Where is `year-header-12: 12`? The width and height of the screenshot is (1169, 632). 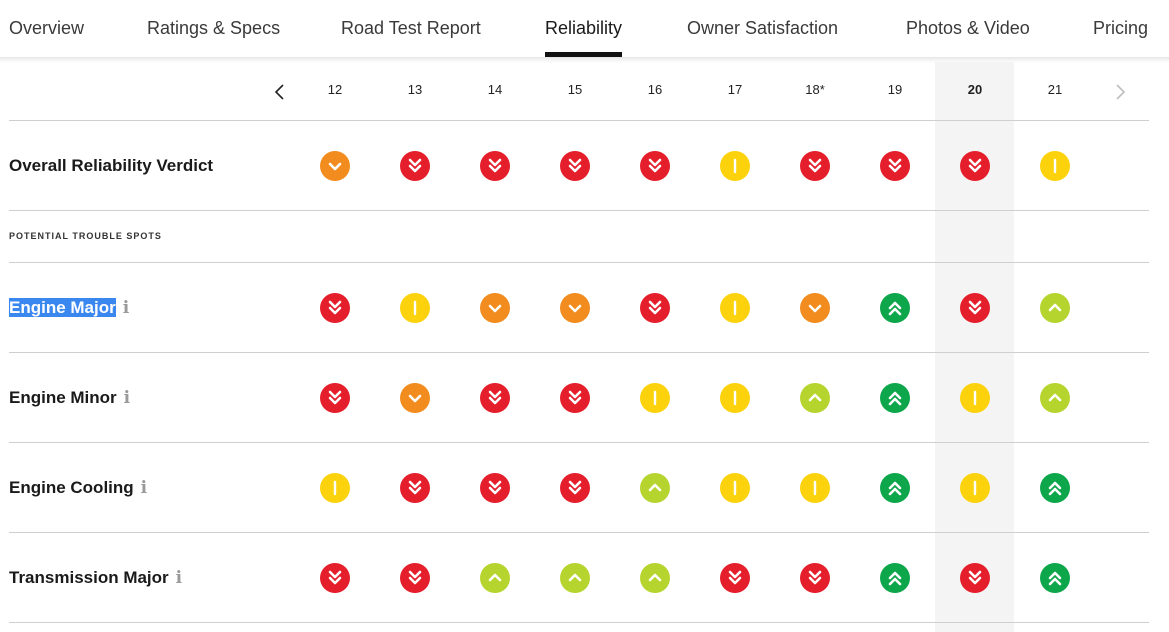
year-header-12: 12 is located at coordinates (335, 89).